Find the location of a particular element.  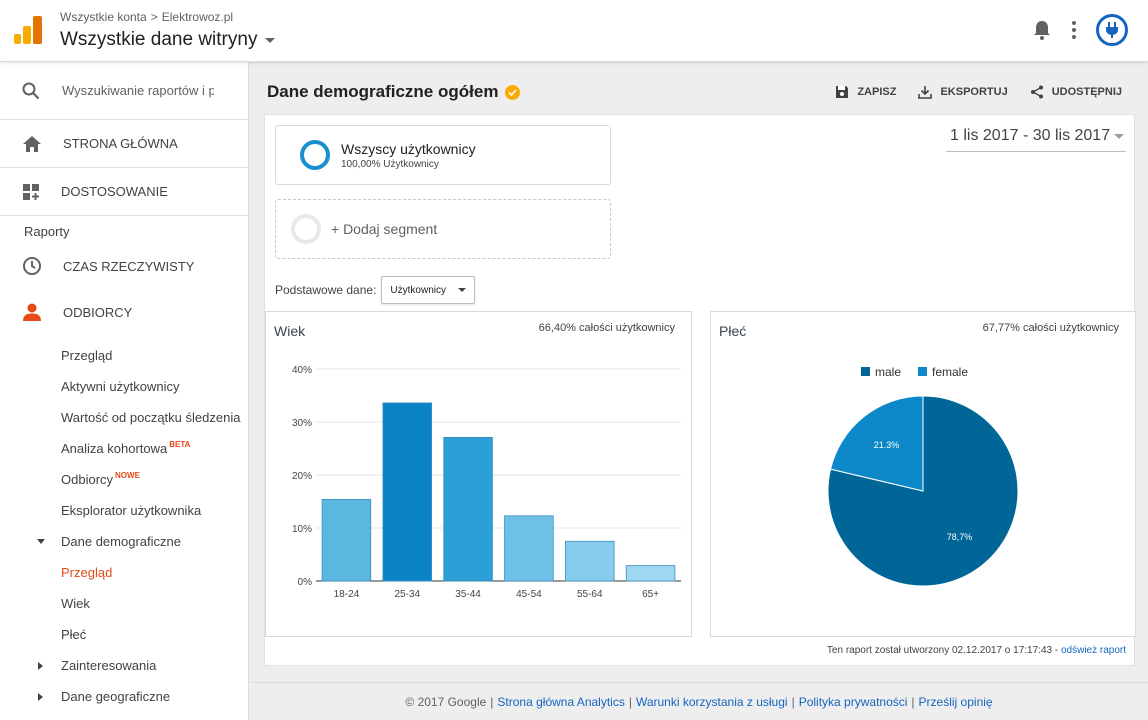

add-segment-button: + Dodaj segment is located at coordinates (443, 229).